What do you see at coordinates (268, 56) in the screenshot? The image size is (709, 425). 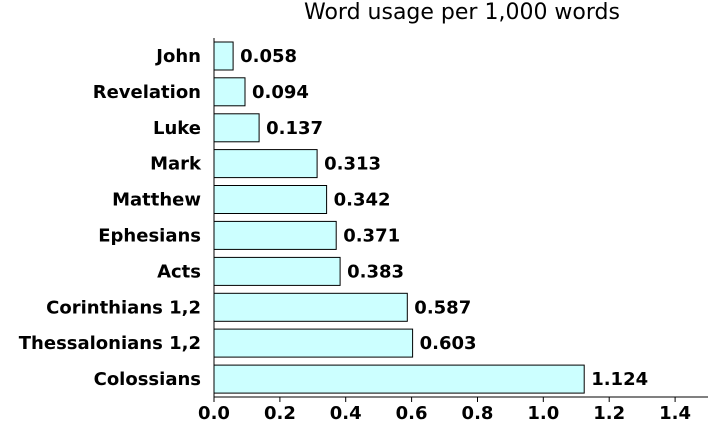 I see `value-label: 0.058` at bounding box center [268, 56].